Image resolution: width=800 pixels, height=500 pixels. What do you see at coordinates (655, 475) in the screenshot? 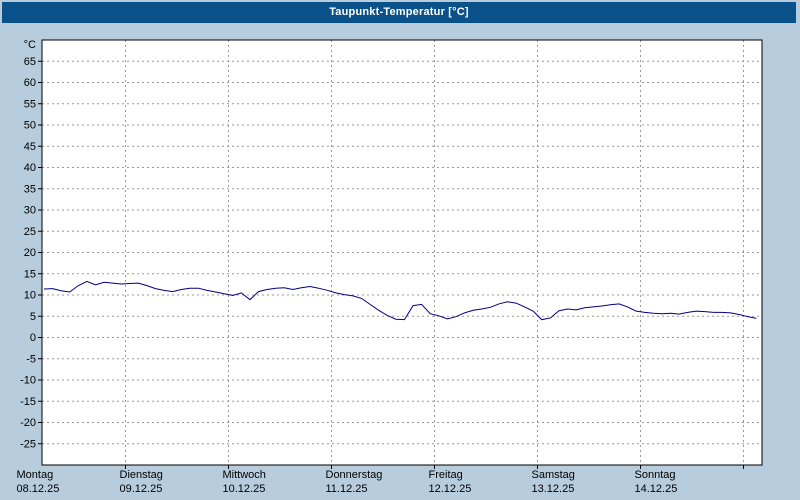
I see `x-axis-day-label: Sonntag` at bounding box center [655, 475].